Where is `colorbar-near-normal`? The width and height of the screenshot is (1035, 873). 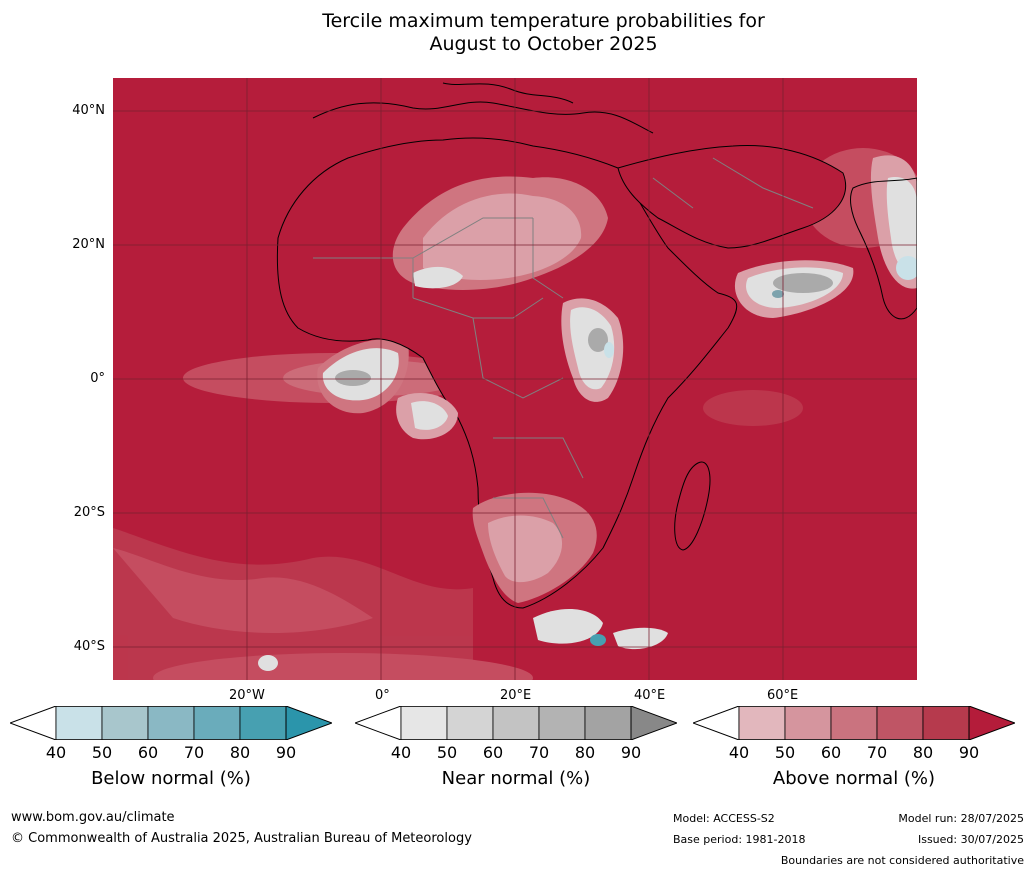 colorbar-near-normal is located at coordinates (516, 723).